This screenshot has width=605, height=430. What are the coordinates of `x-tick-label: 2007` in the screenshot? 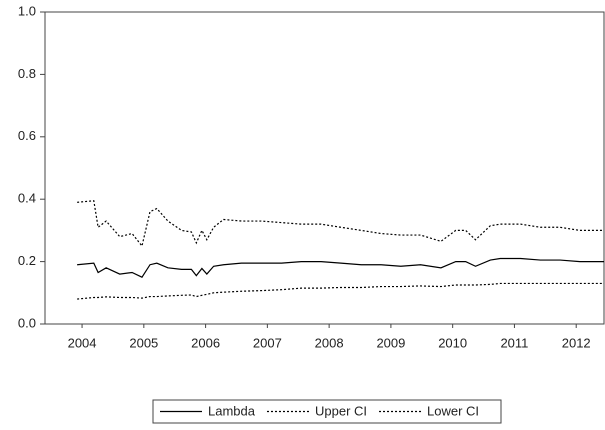 It's located at (267, 342).